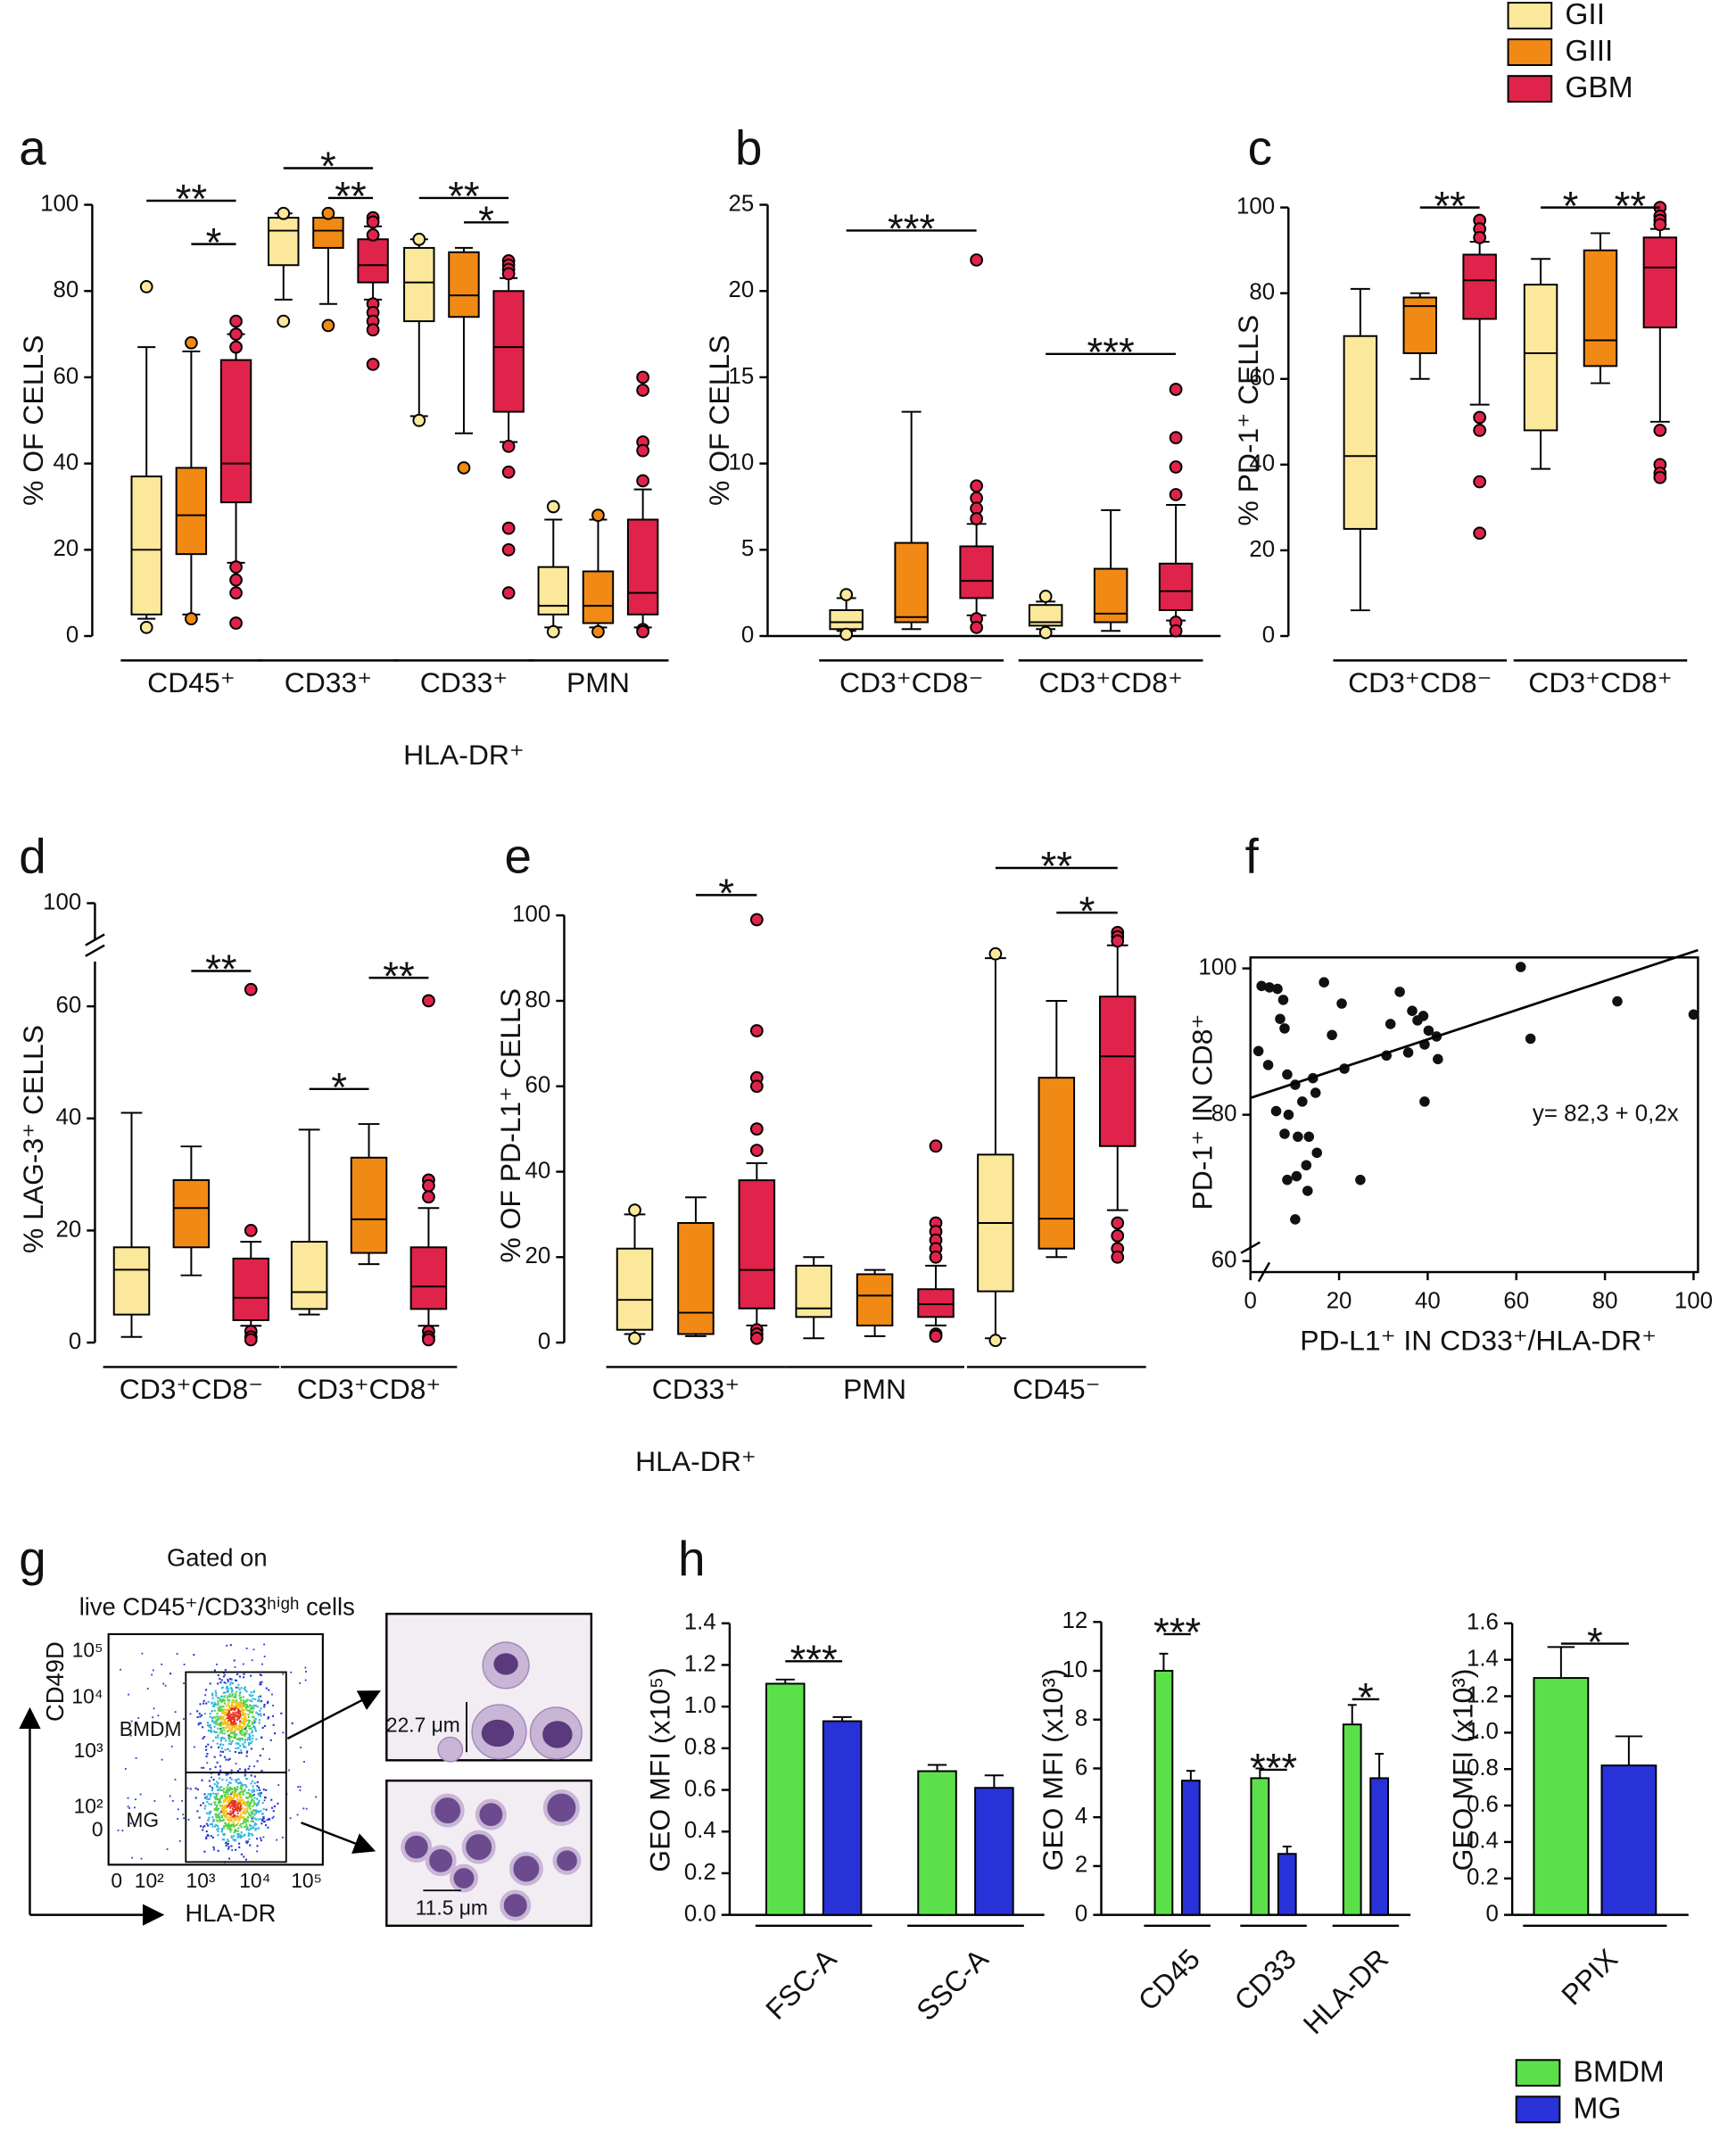 The image size is (1736, 2140). I want to click on x-tick-label: 20, so click(1339, 1300).